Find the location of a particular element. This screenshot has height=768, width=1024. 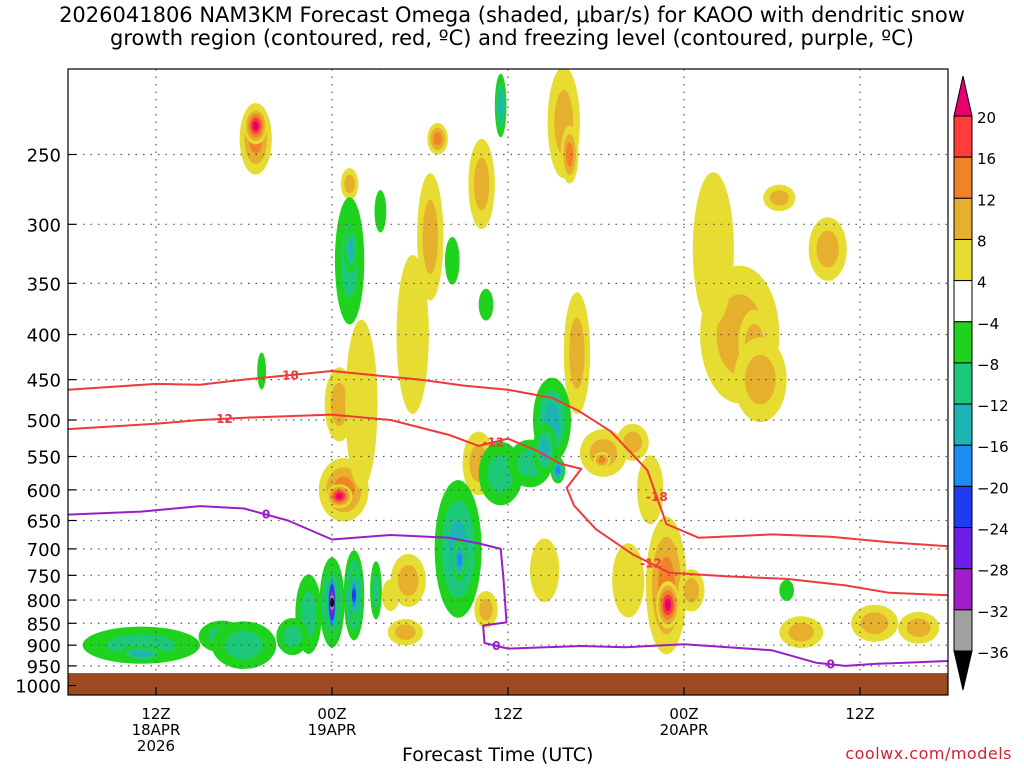

colorbar-label-8: −16 is located at coordinates (993, 447).